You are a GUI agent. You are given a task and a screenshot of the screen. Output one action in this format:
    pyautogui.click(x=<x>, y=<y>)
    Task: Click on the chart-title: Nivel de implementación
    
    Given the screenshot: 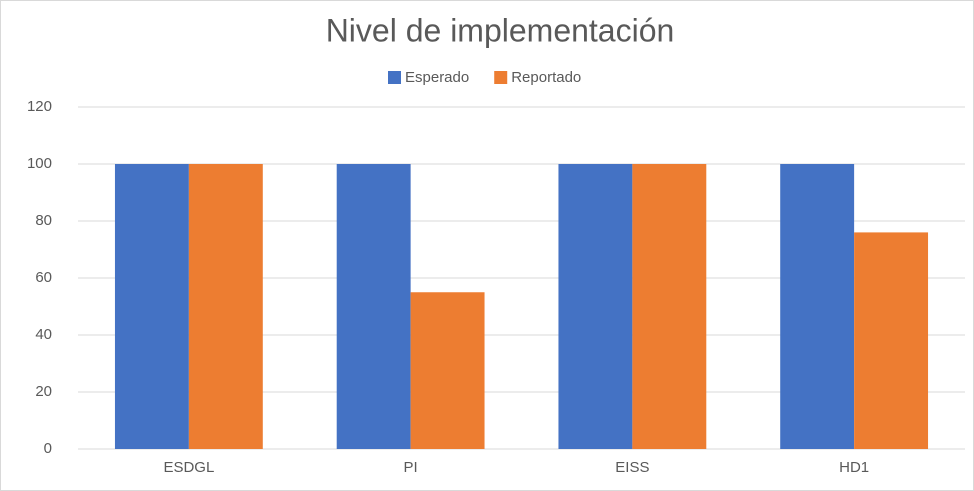 What is the action you would take?
    pyautogui.click(x=500, y=30)
    